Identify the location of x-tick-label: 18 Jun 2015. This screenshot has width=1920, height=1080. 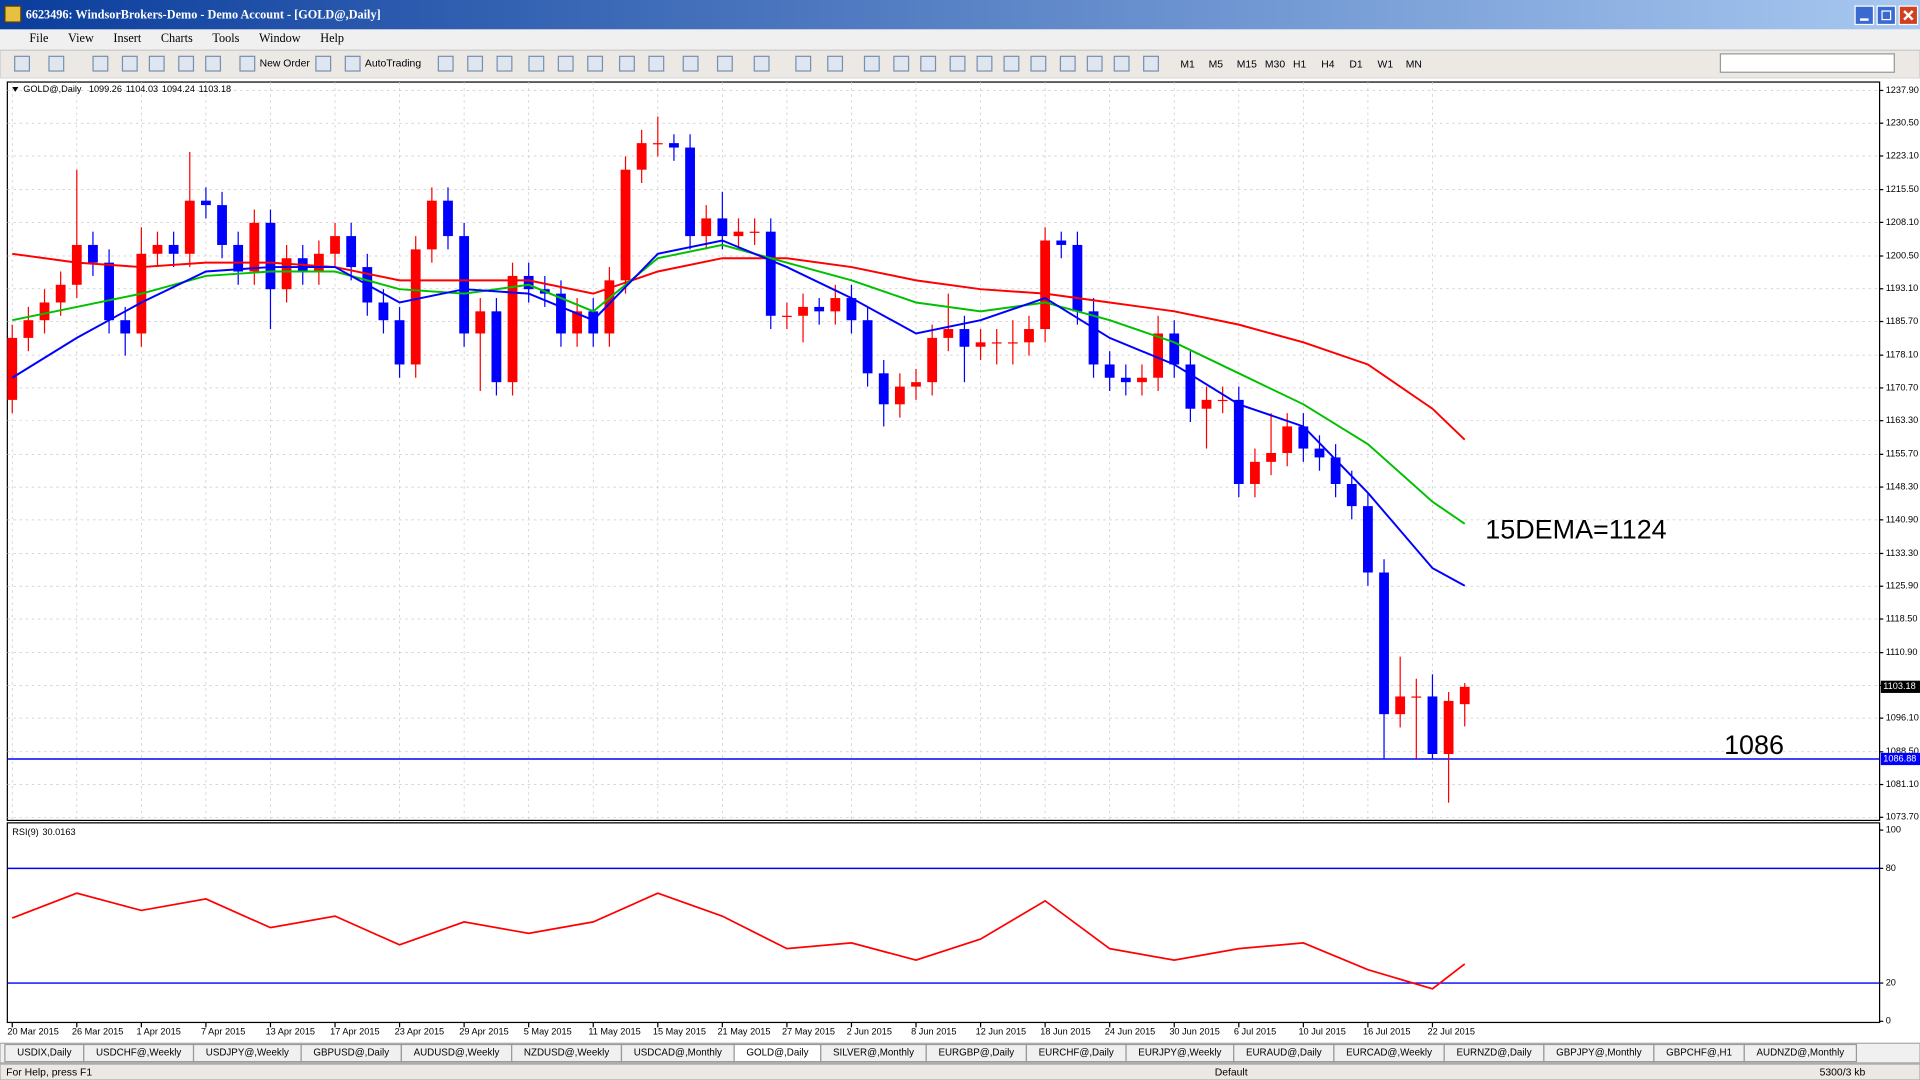
(1065, 1032).